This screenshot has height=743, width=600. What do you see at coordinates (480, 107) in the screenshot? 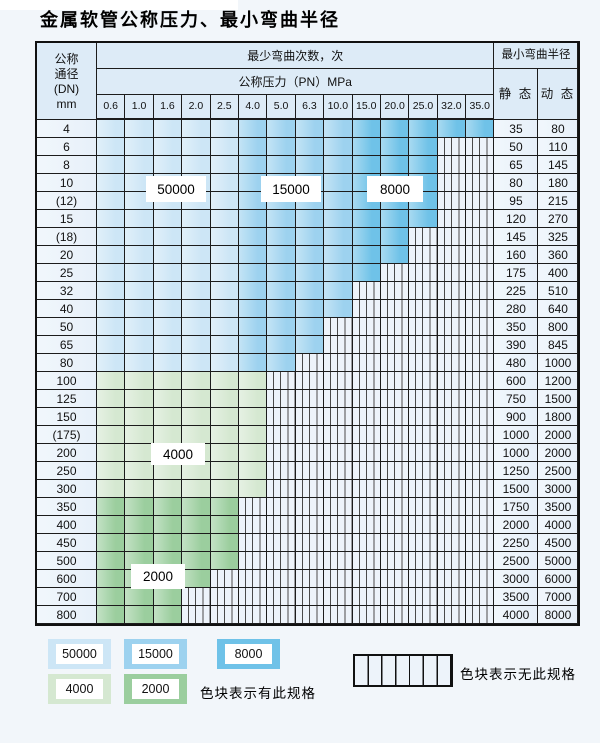
I see `pressure-col-header: 35.0` at bounding box center [480, 107].